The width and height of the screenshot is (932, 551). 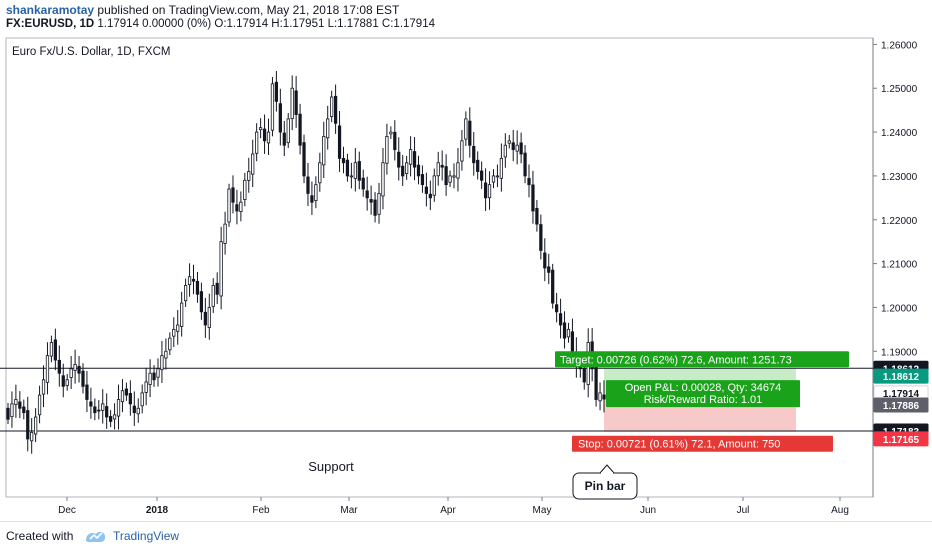 I want to click on y-tick-label: 1.26000, so click(x=899, y=45).